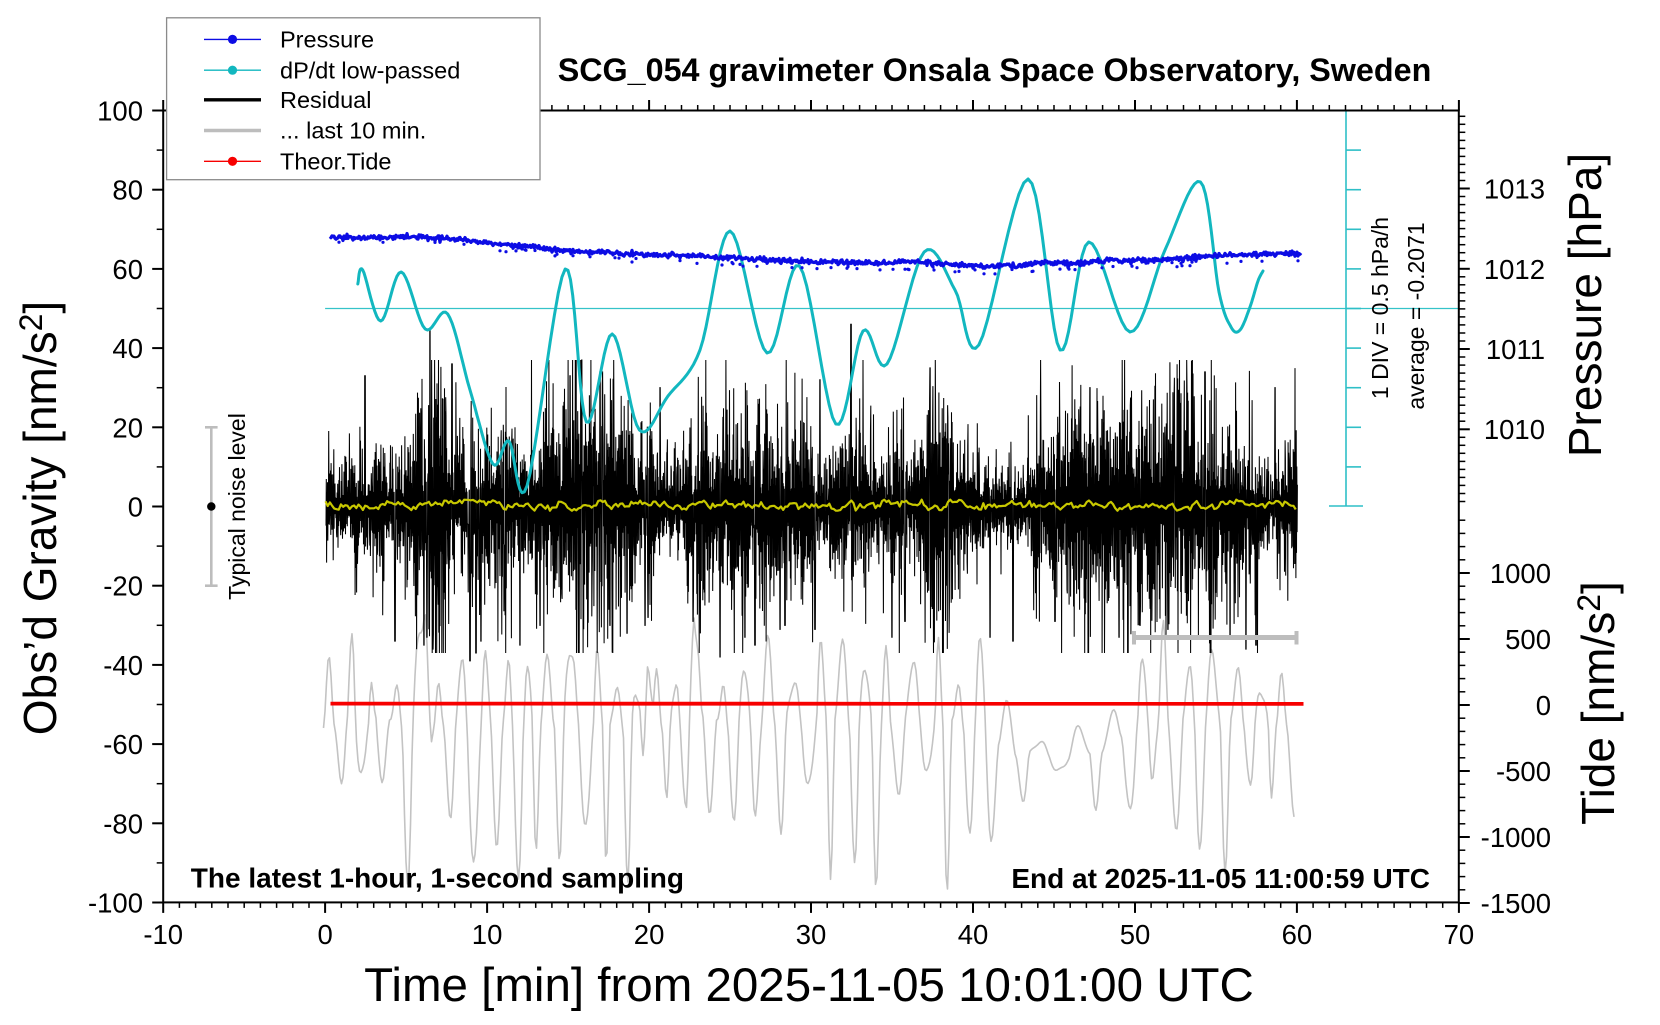 This screenshot has width=1660, height=1025. What do you see at coordinates (487, 934) in the screenshot?
I see `svg-text: 10` at bounding box center [487, 934].